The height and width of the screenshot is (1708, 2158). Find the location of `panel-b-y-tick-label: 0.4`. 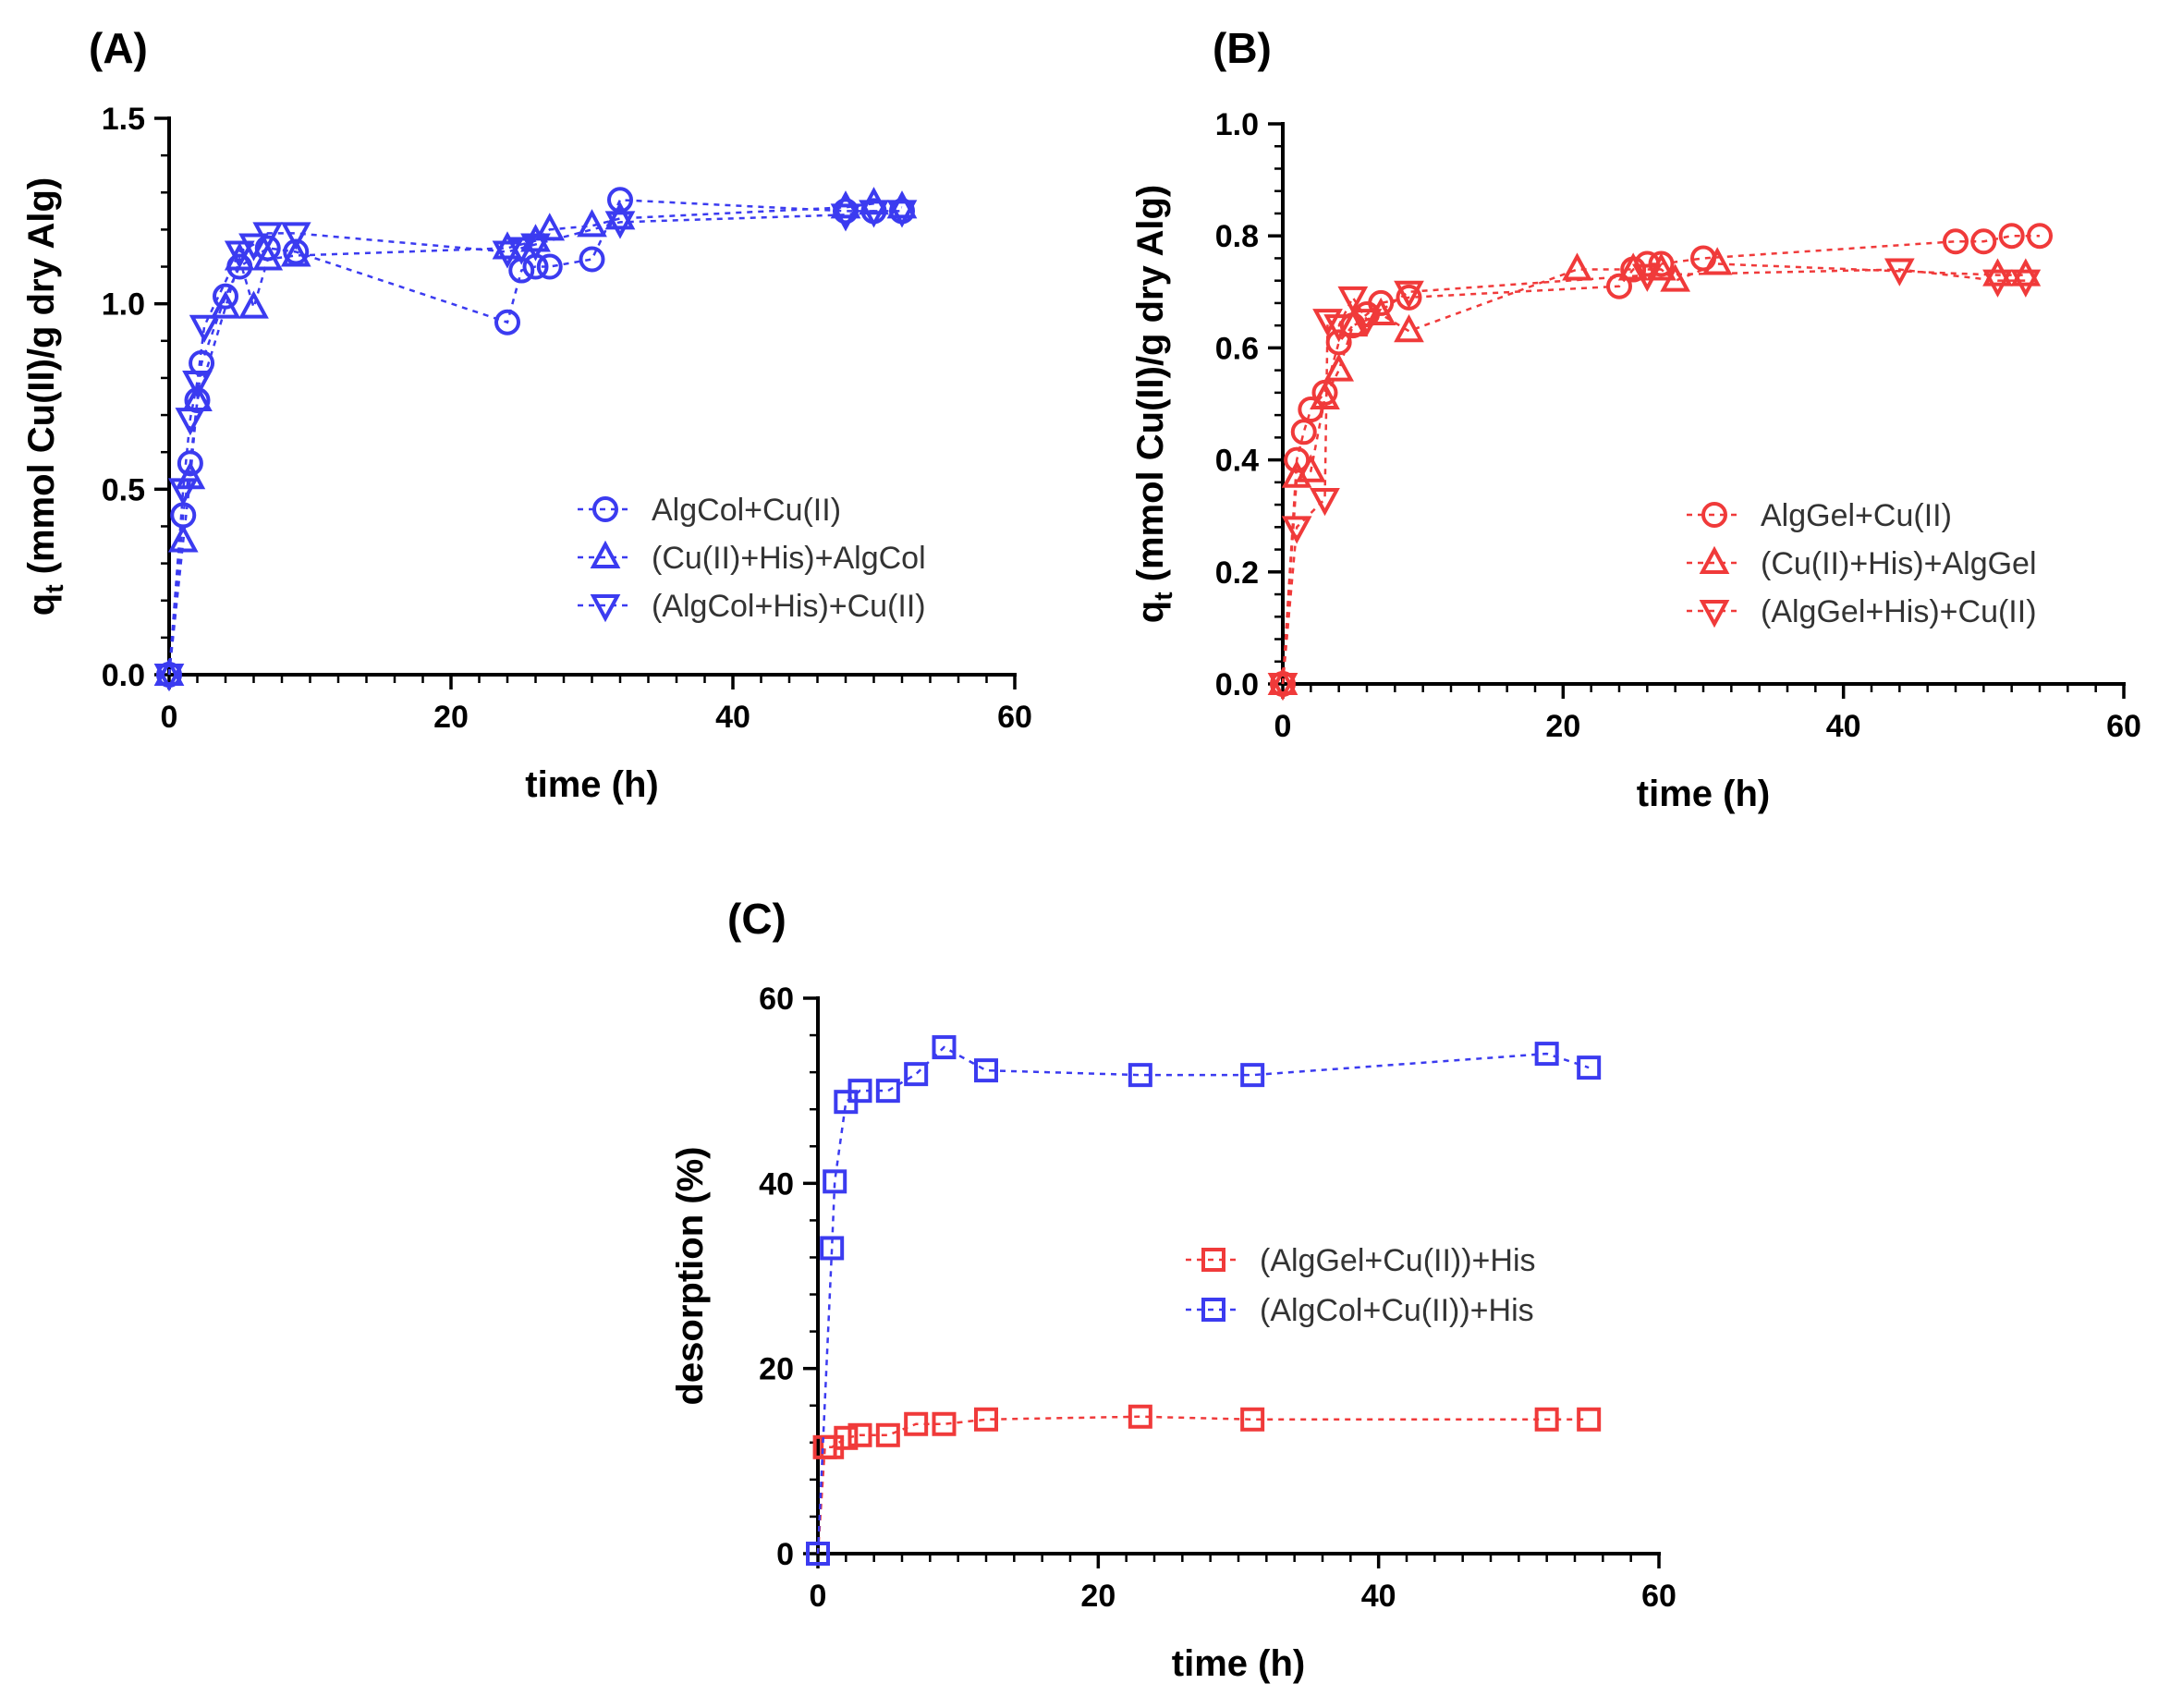

panel-b-y-tick-label: 0.4 is located at coordinates (1237, 461).